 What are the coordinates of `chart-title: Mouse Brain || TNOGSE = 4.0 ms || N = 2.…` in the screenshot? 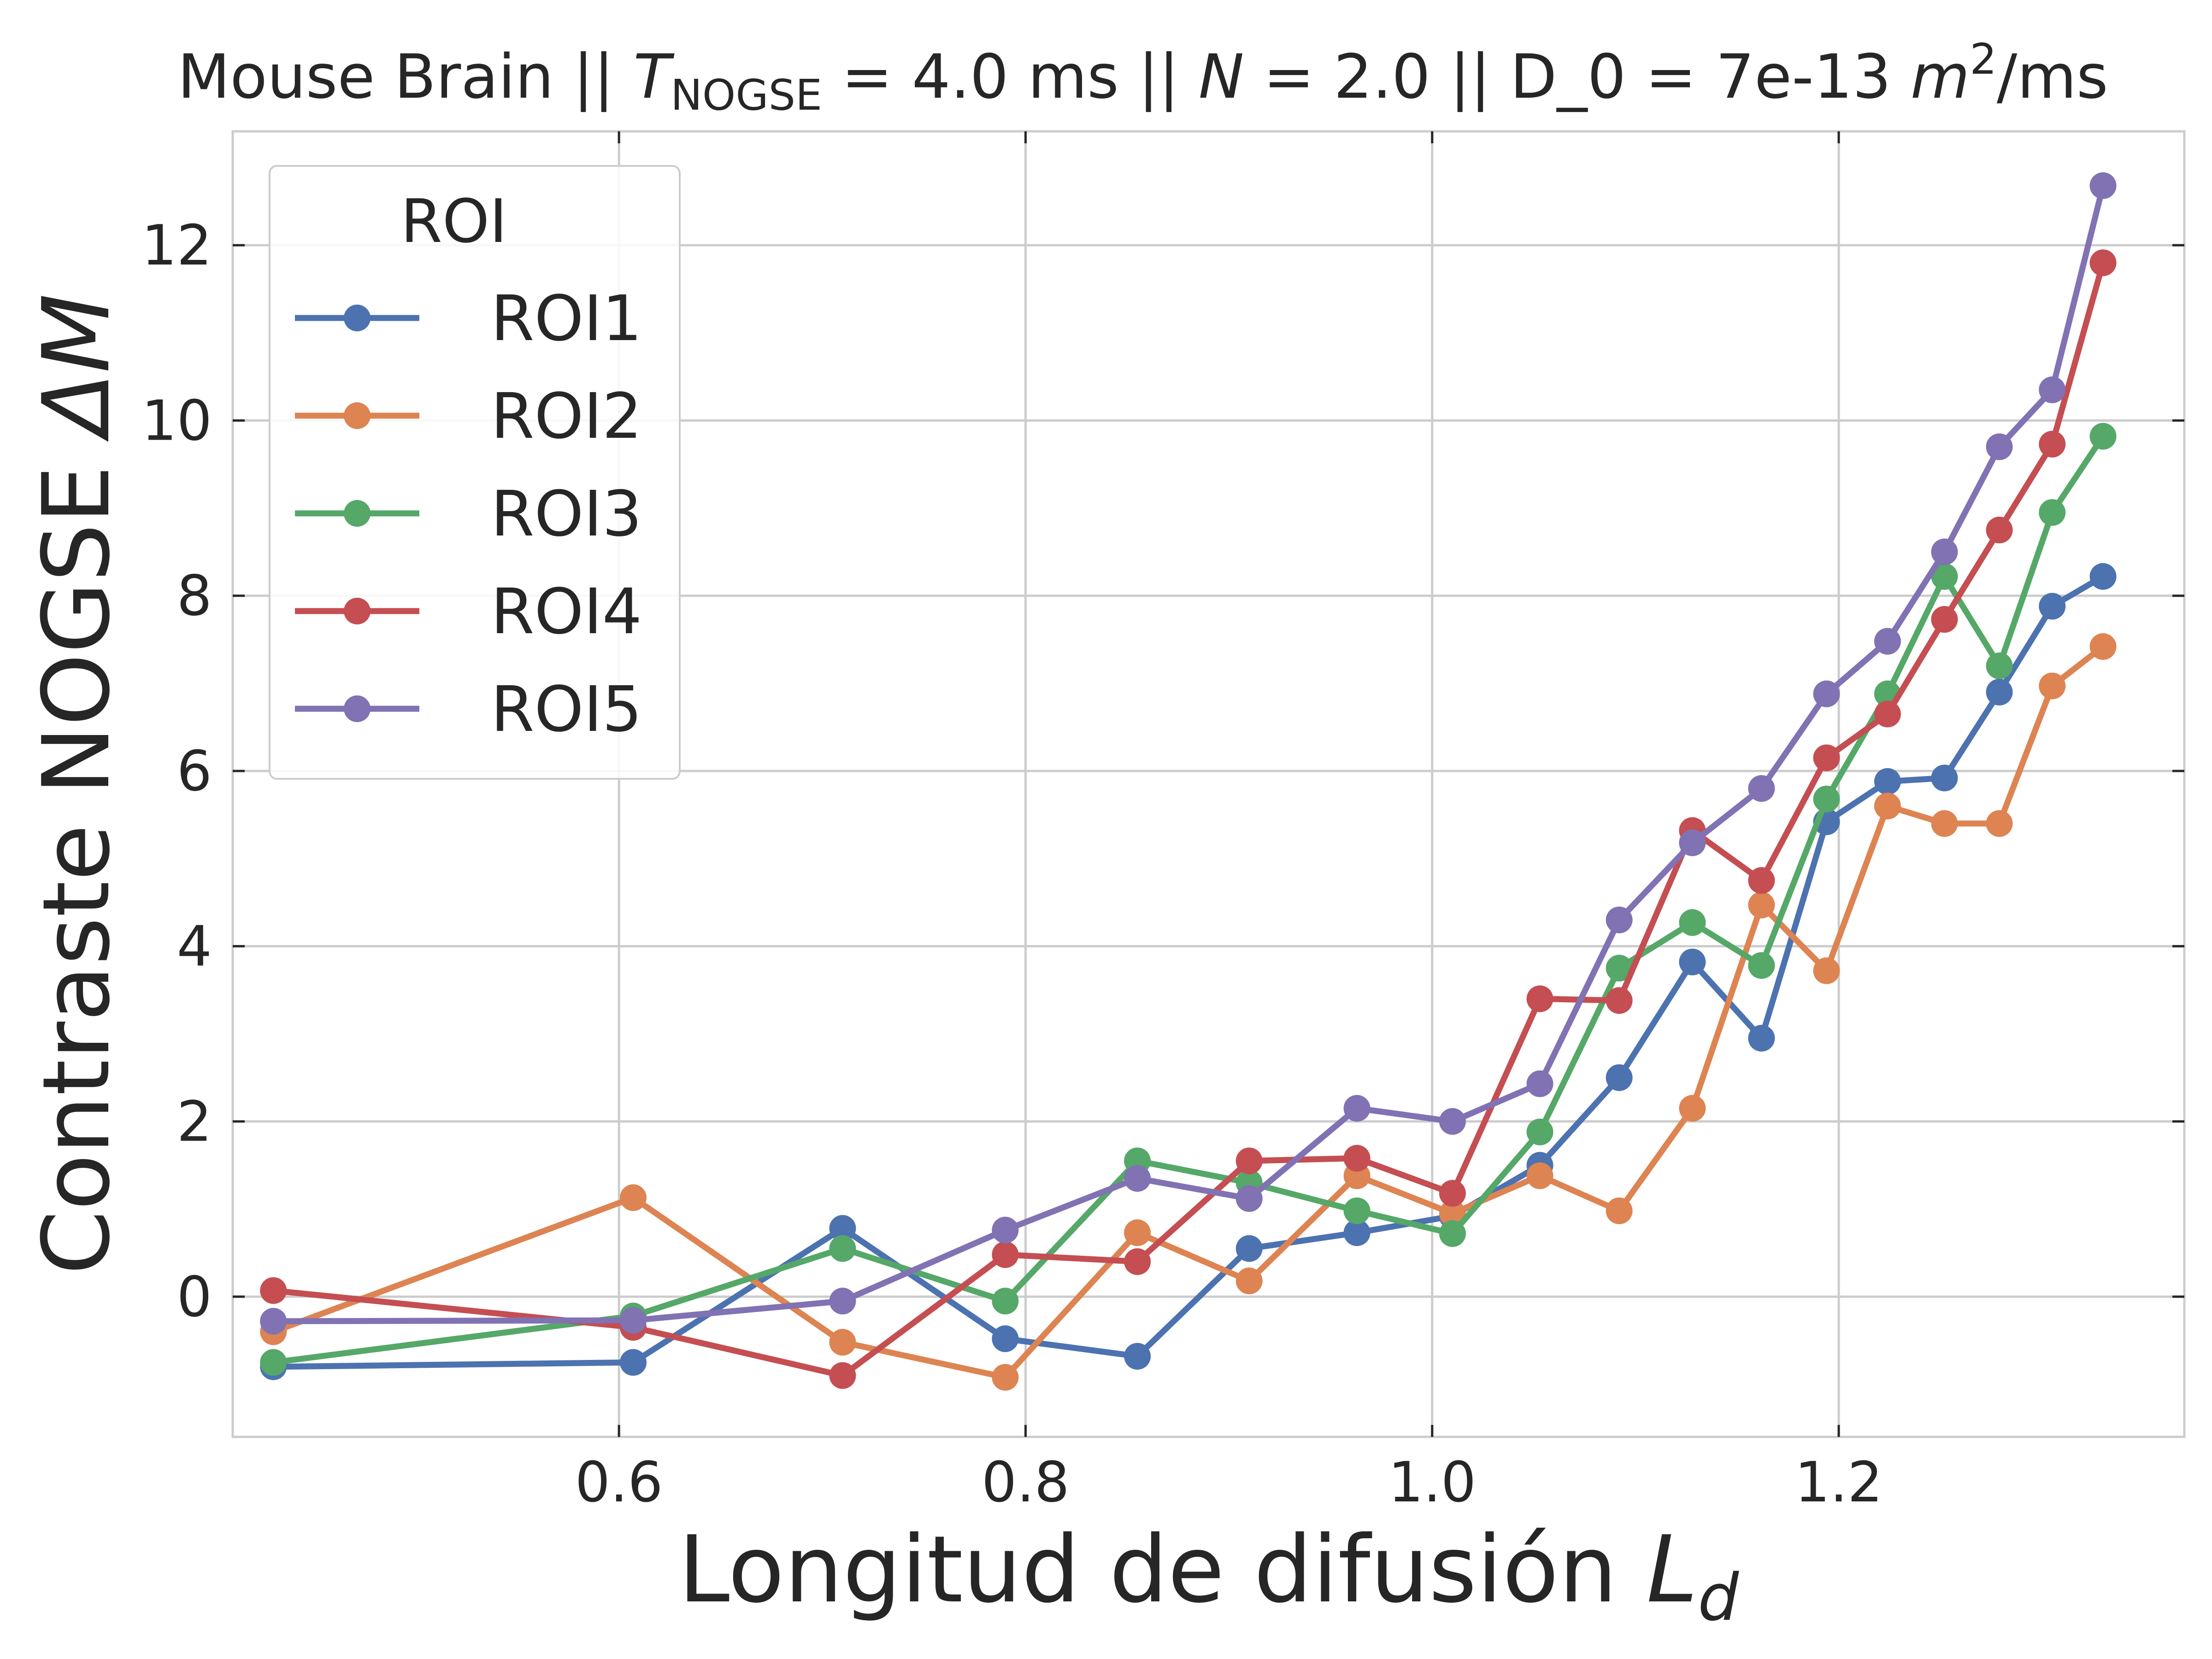 It's located at (1142, 77).